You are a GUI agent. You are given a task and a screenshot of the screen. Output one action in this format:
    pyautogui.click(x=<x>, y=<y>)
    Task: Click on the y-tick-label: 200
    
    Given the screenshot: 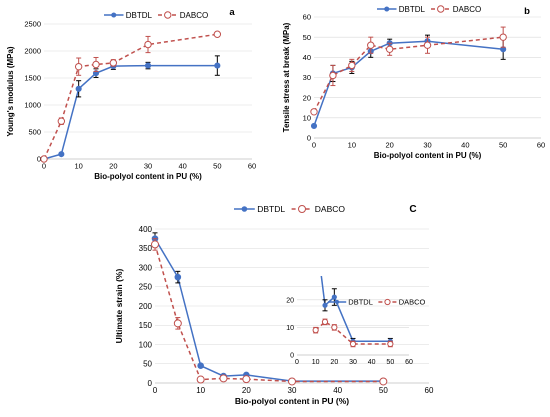 What is the action you would take?
    pyautogui.click(x=146, y=306)
    